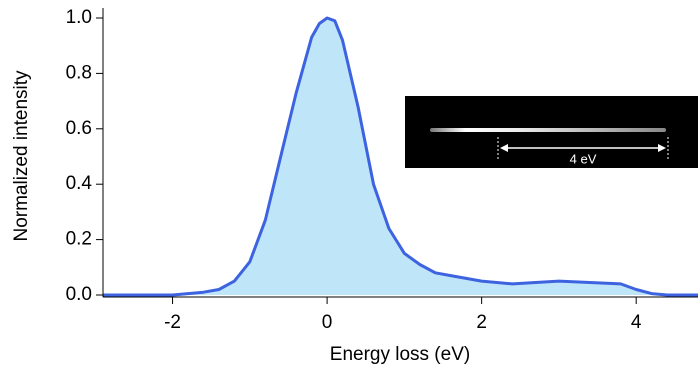 The image size is (698, 372). Describe the element at coordinates (79, 239) in the screenshot. I see `y-tick-label: 0.2` at that location.